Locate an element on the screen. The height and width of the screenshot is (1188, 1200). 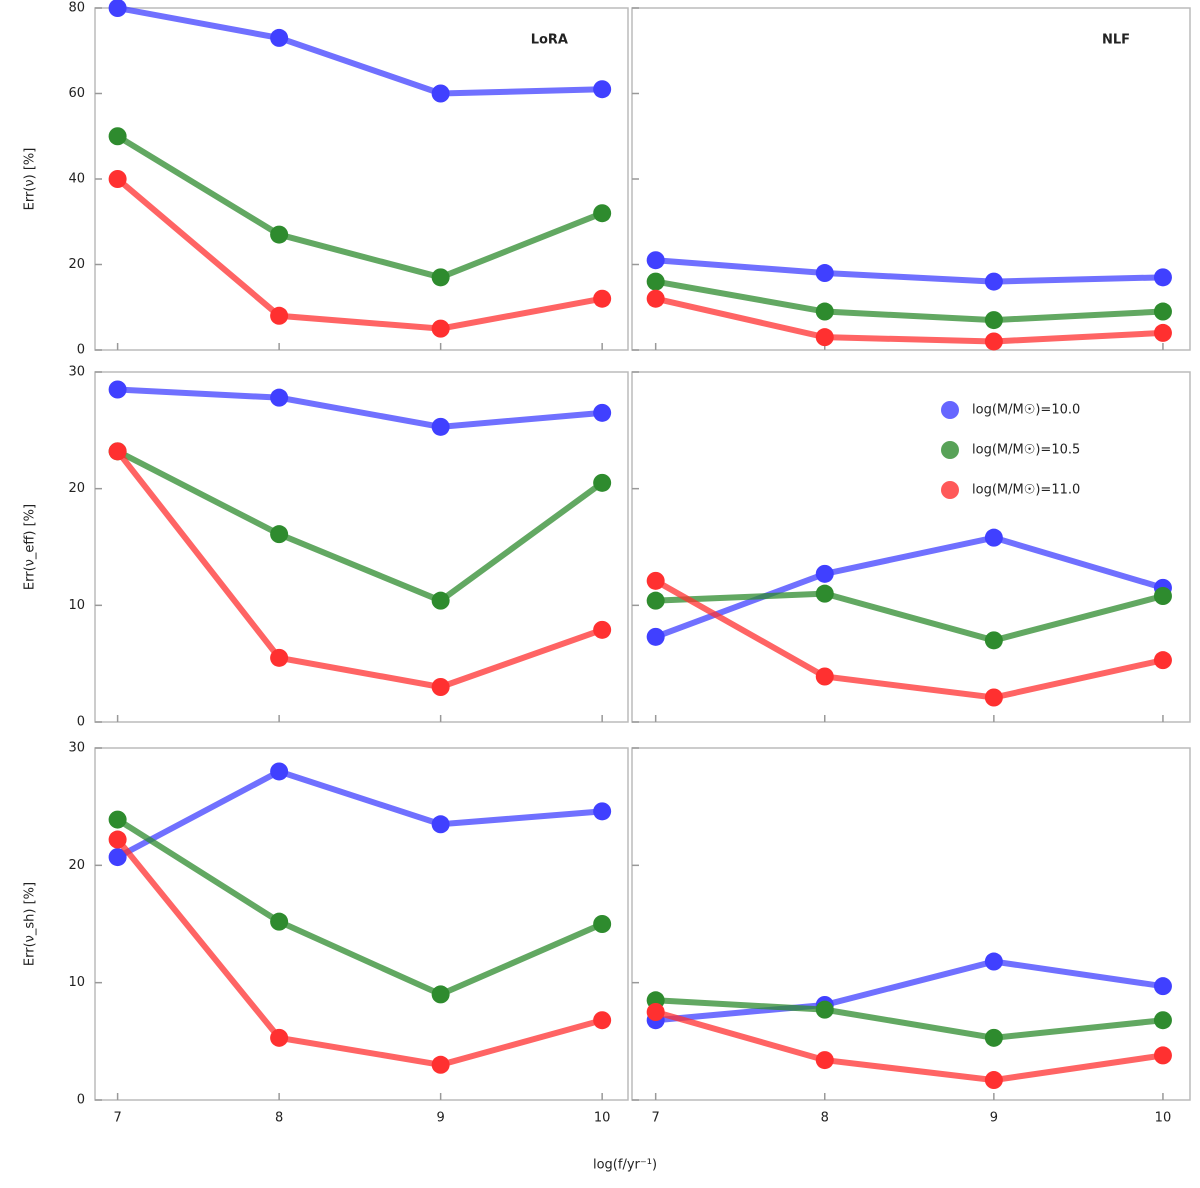
y-tick-label: 80 is located at coordinates (76, 8).